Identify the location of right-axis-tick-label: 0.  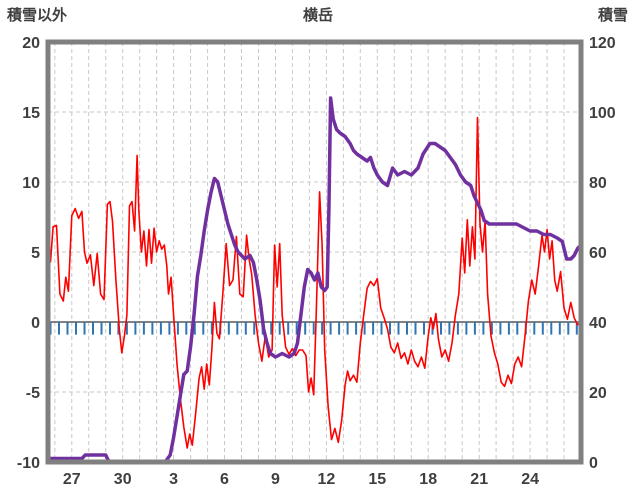
(593, 463).